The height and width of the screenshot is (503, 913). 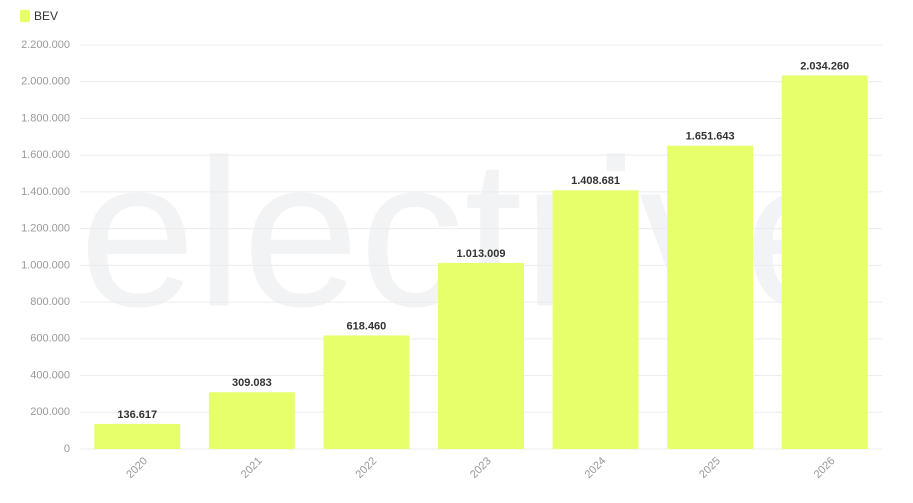 What do you see at coordinates (252, 383) in the screenshot?
I see `value-label: 309.083` at bounding box center [252, 383].